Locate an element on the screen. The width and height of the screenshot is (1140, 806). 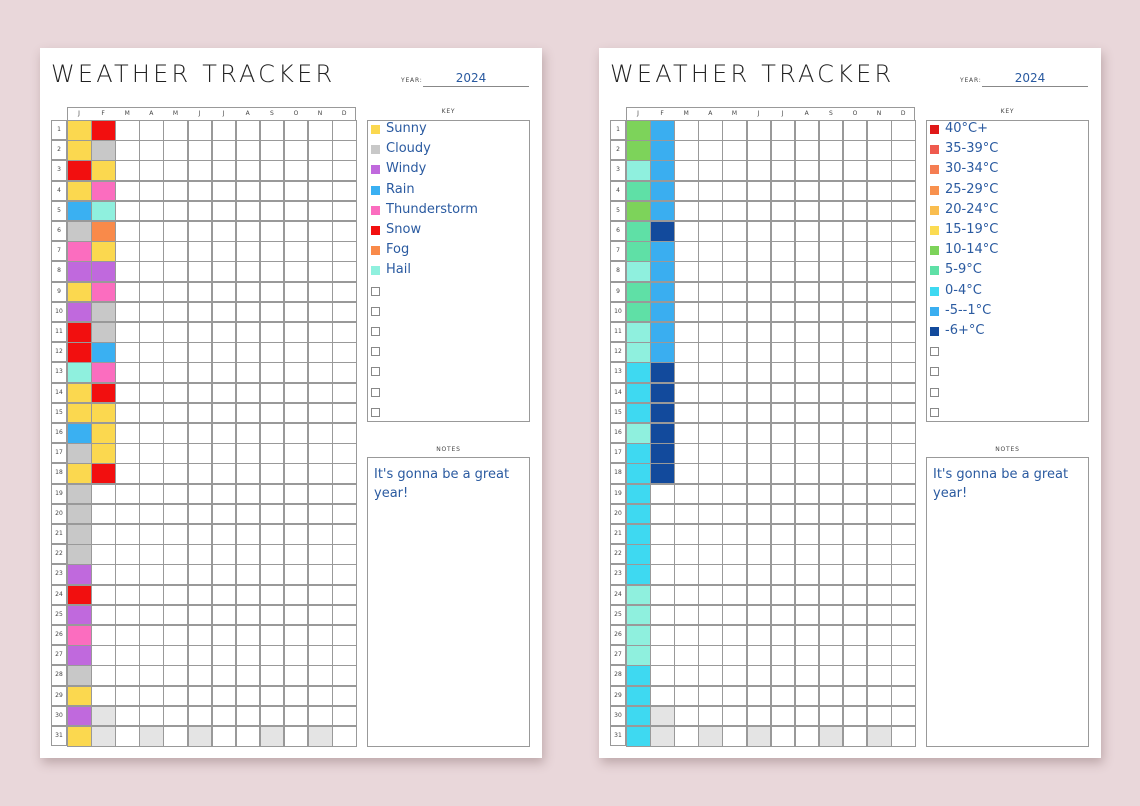
day-number: 29 is located at coordinates (618, 695).